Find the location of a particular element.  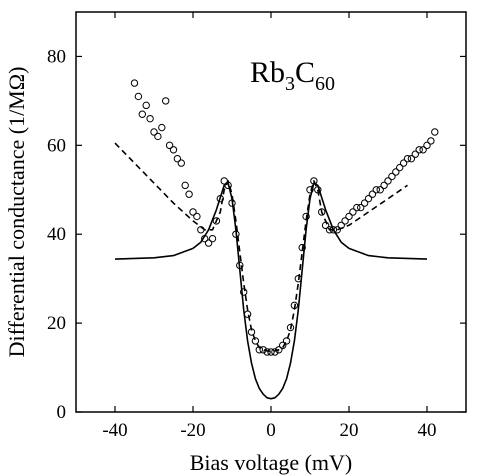

y-tick-label: 0 is located at coordinates (62, 412).